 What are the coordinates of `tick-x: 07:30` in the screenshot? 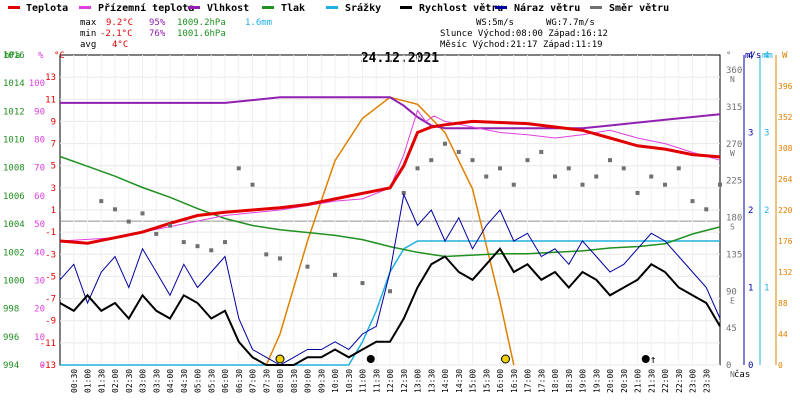 It's located at (266, 381).